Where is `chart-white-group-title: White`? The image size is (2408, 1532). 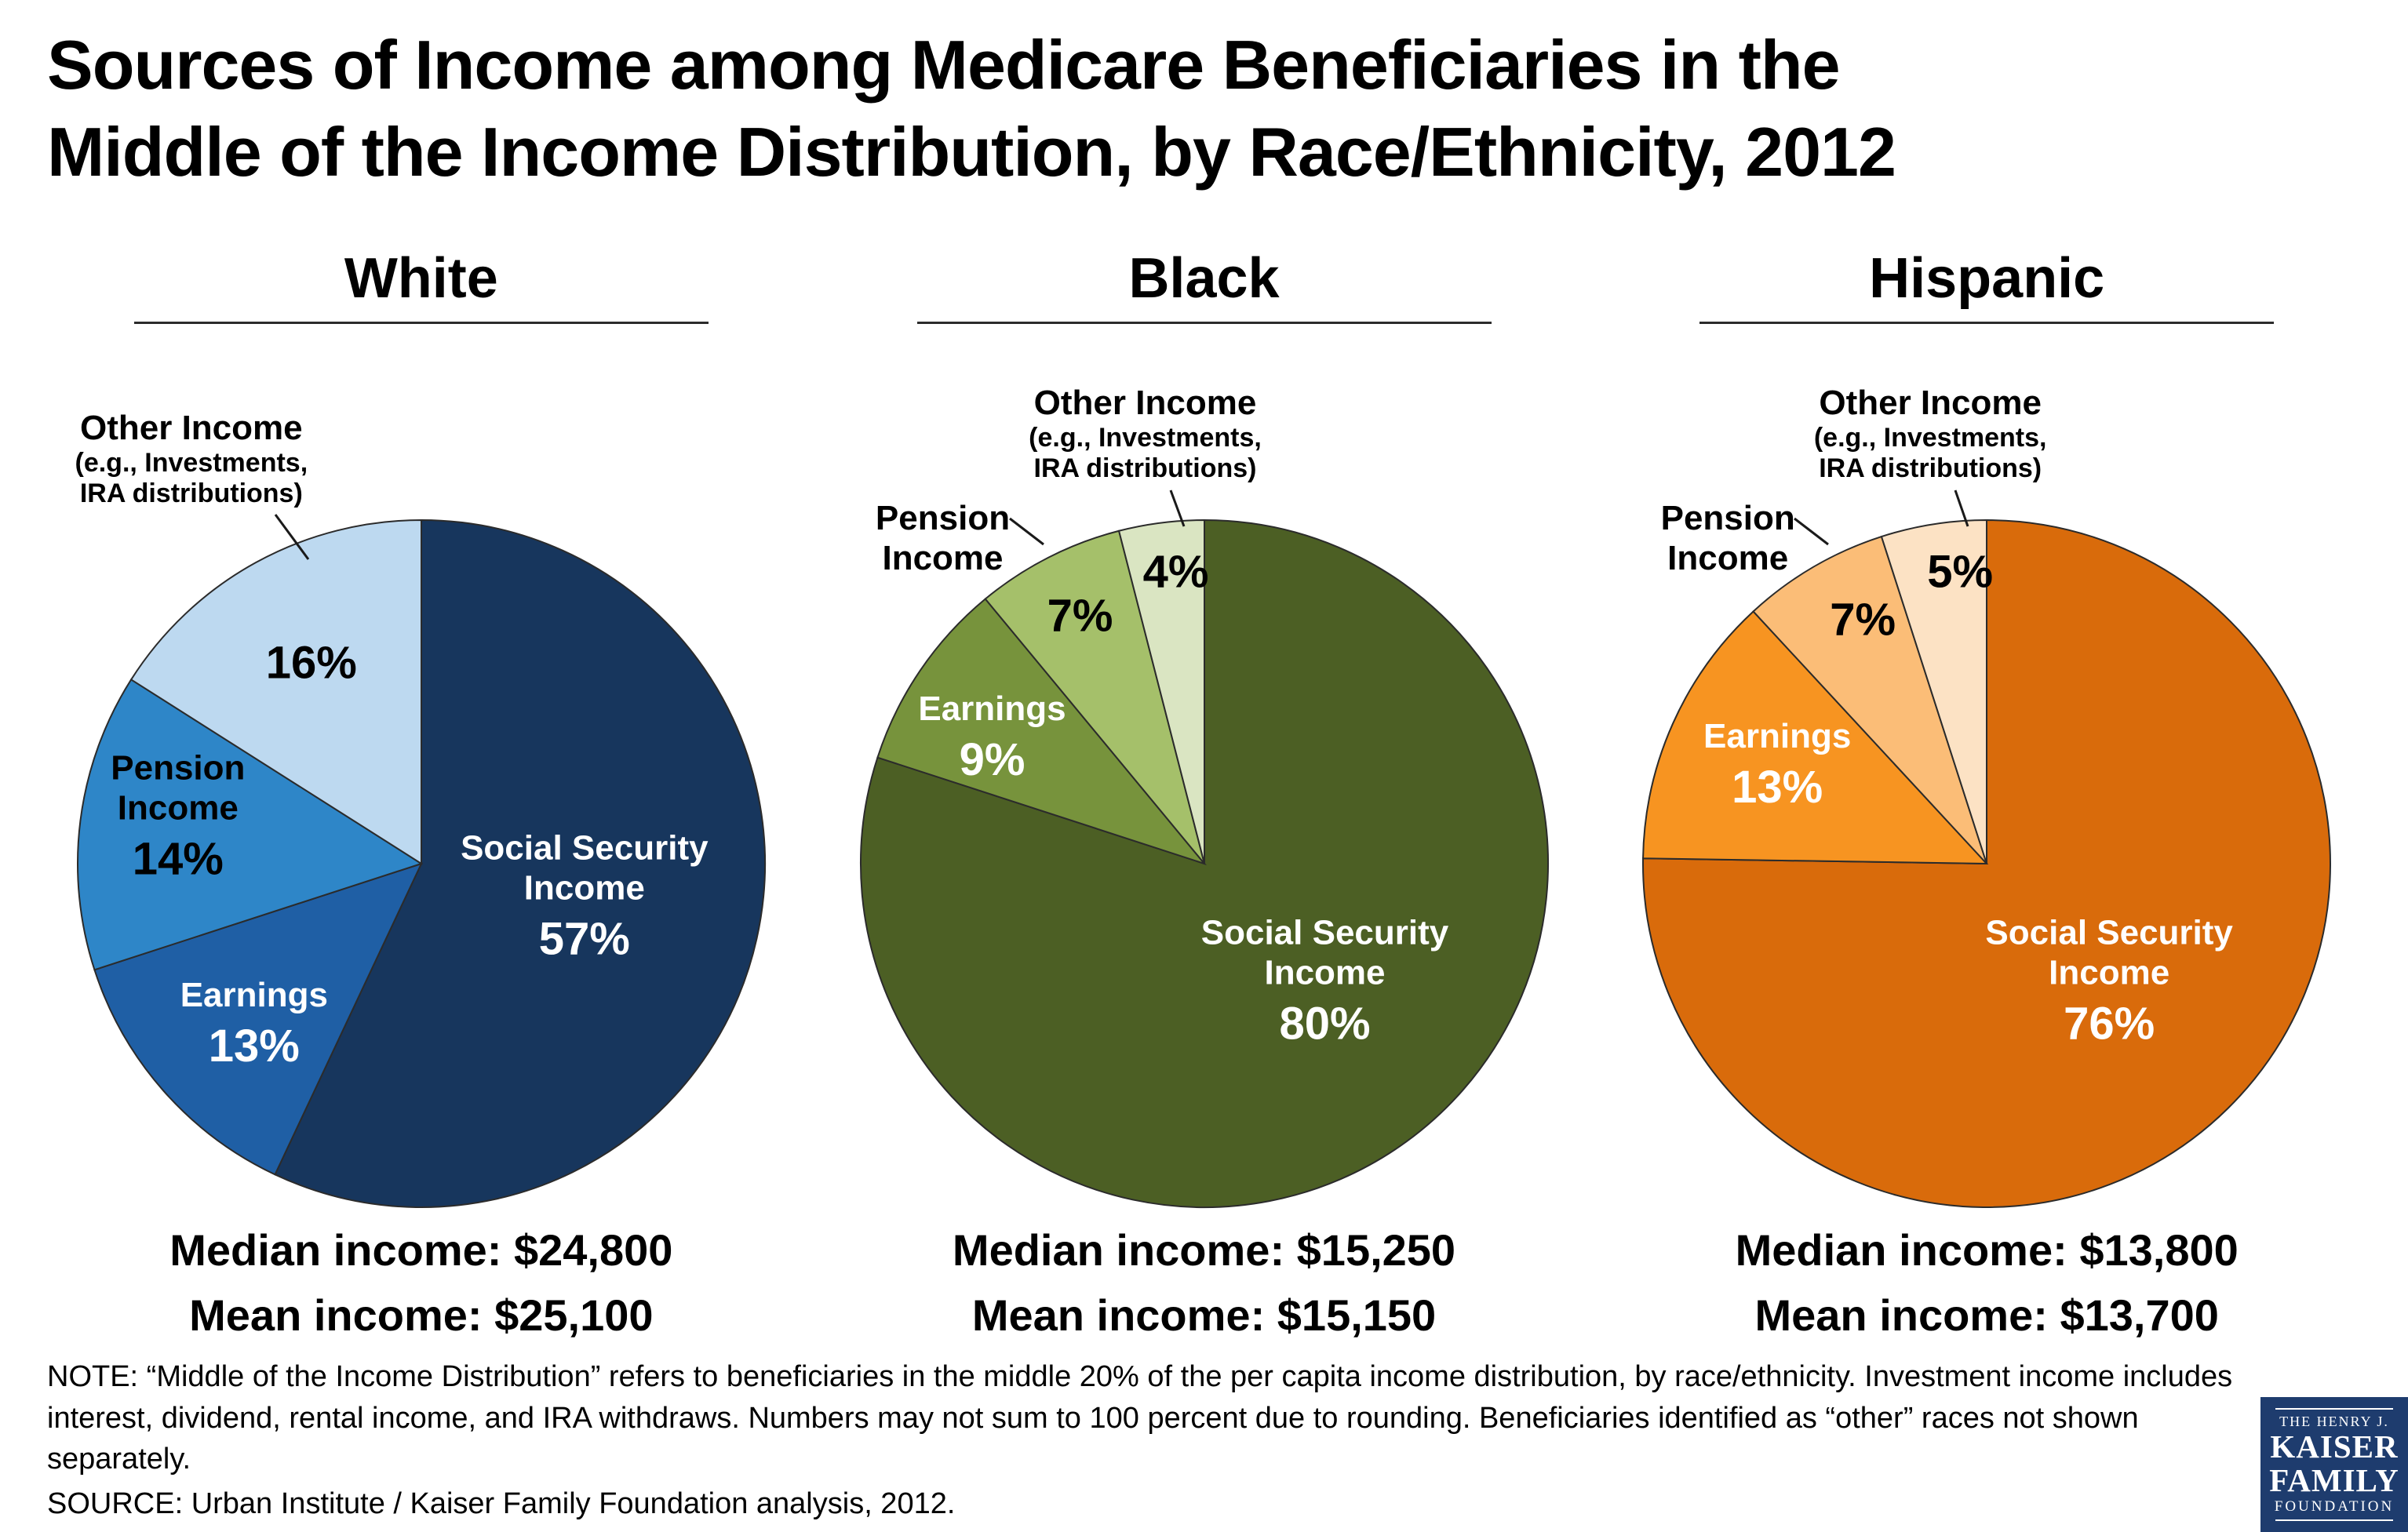
chart-white-group-title: White is located at coordinates (421, 278).